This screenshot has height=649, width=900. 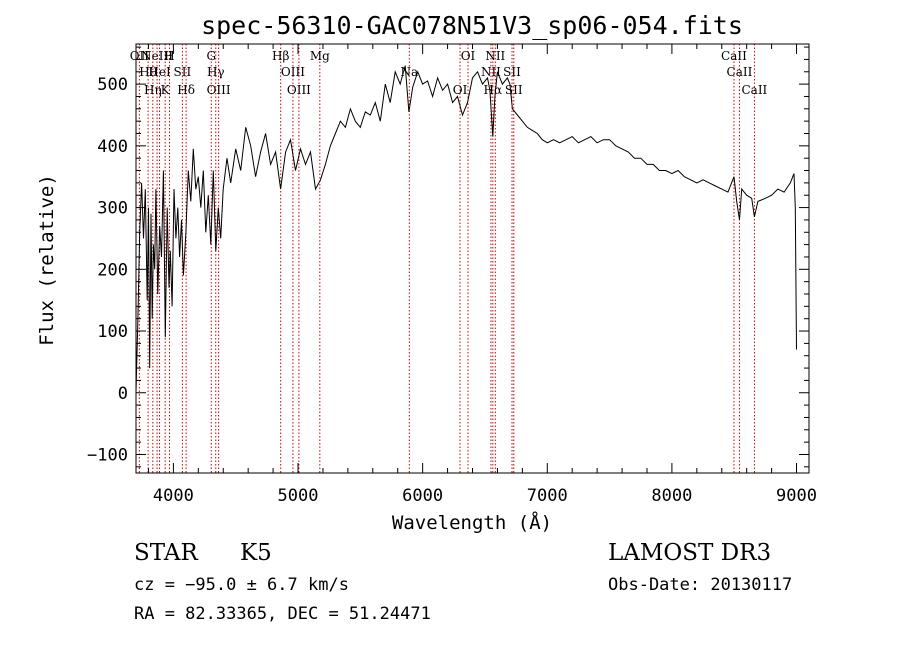 What do you see at coordinates (547, 496) in the screenshot?
I see `x-tick-label: 7000` at bounding box center [547, 496].